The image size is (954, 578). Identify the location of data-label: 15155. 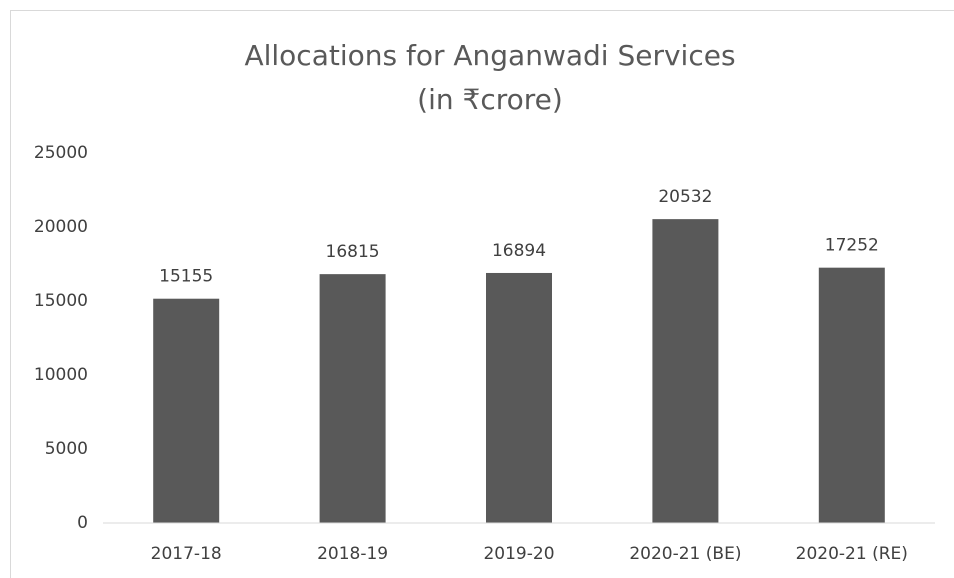
(186, 277).